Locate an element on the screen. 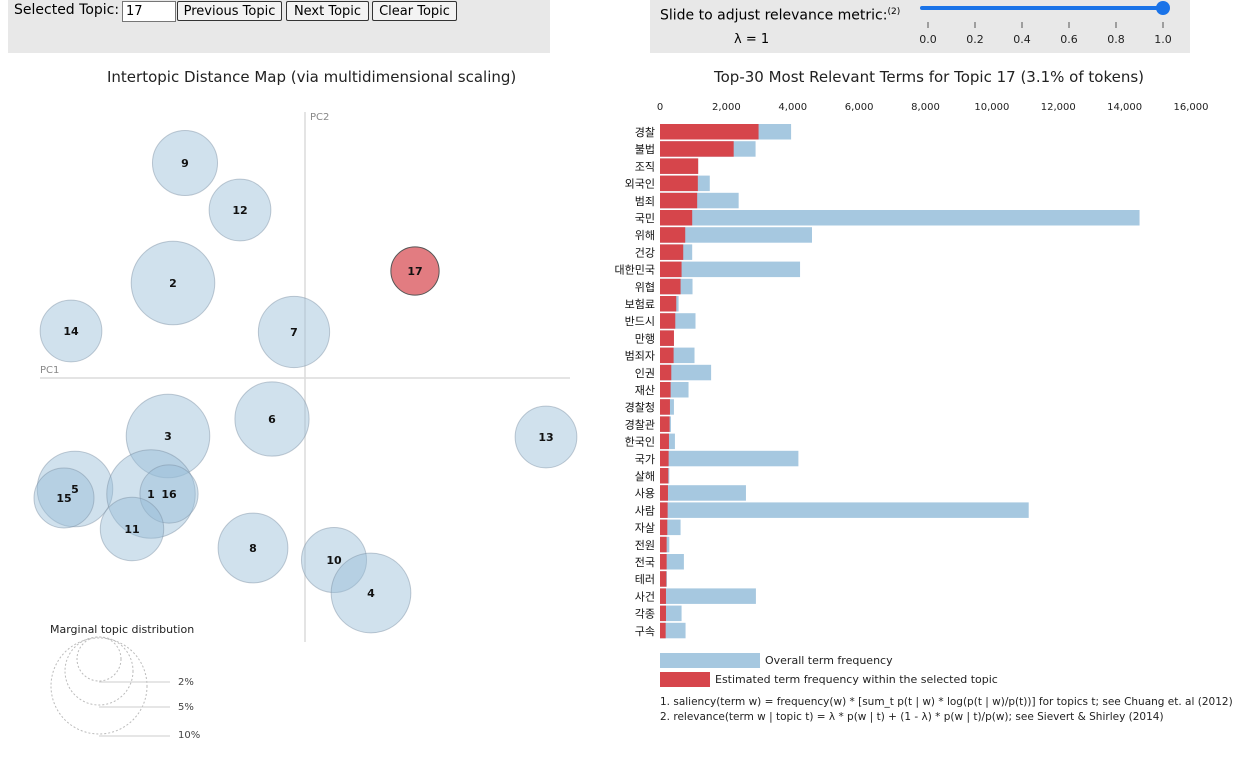  term-label-구속: 구속 is located at coordinates (645, 631).